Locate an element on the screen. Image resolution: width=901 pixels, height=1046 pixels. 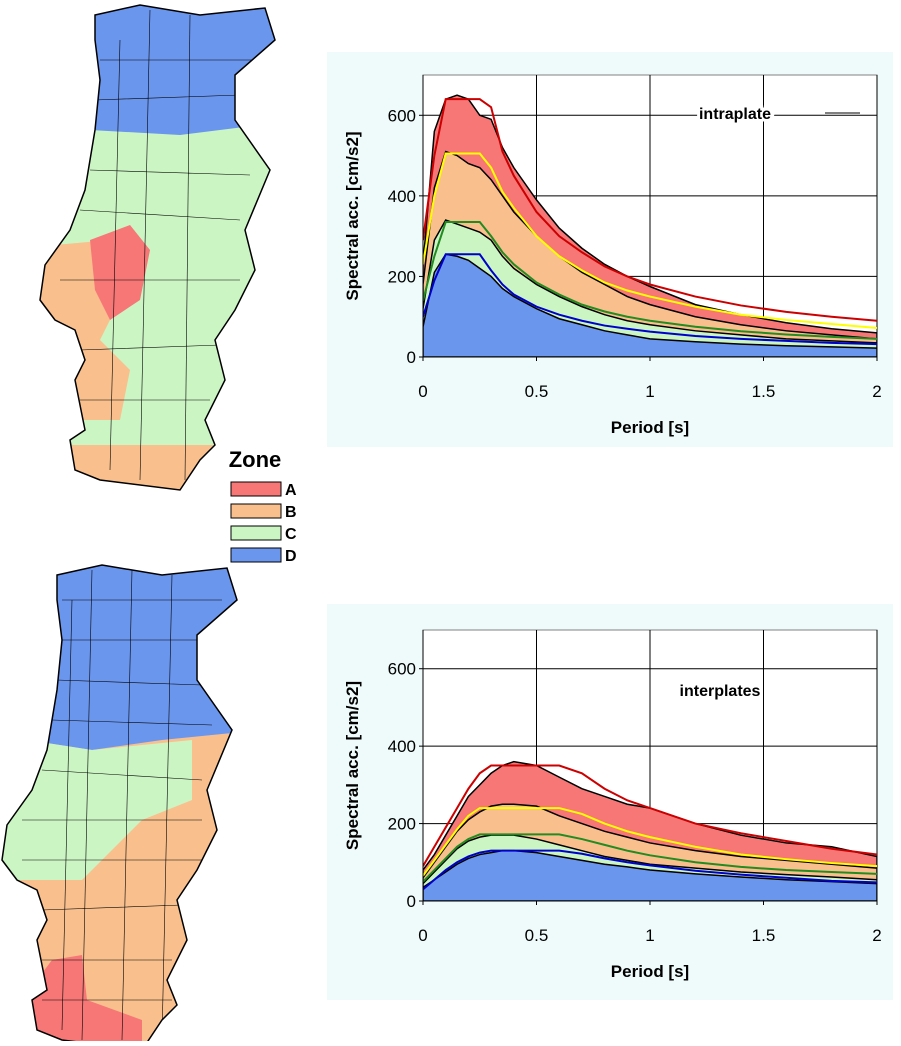
annotation: interplates is located at coordinates (720, 691).